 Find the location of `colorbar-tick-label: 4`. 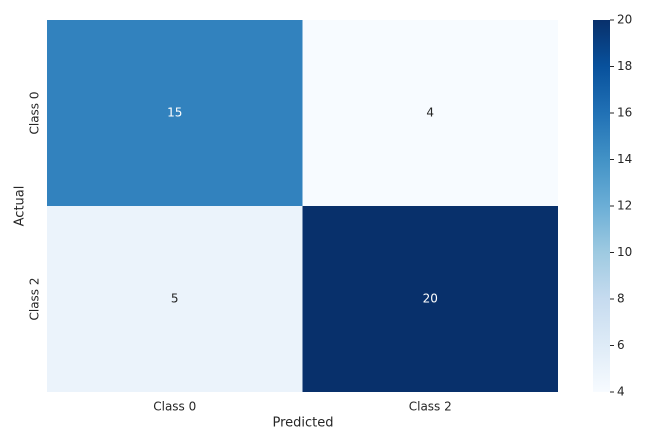

colorbar-tick-label: 4 is located at coordinates (621, 392).